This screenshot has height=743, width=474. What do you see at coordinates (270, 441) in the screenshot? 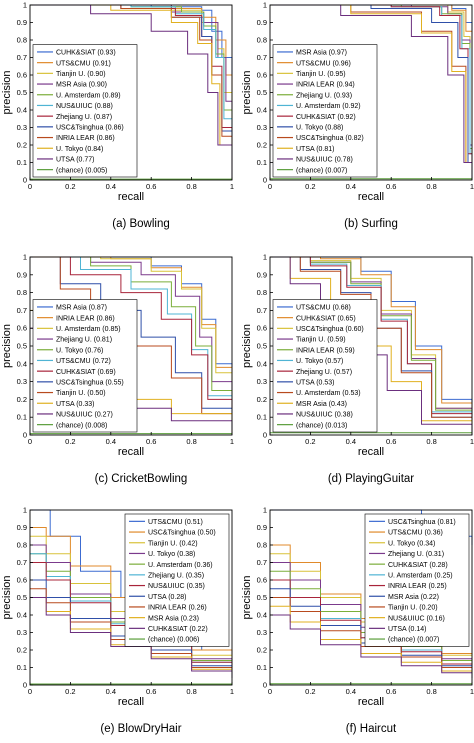
I see `x-tick-label: 0` at bounding box center [270, 441].